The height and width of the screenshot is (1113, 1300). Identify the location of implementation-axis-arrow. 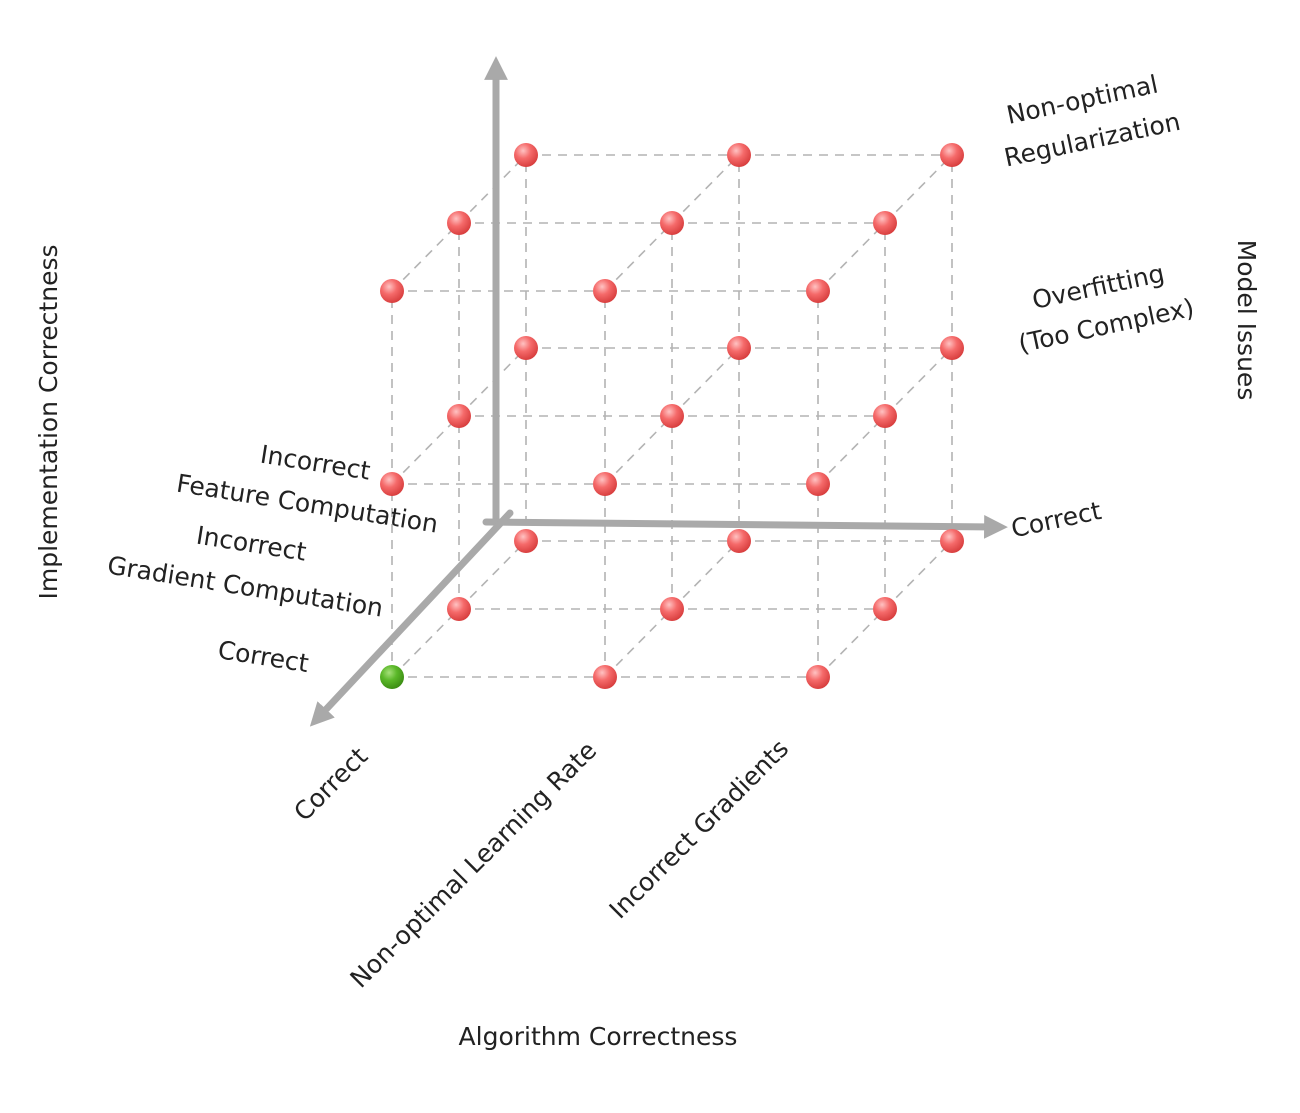
(411, 618).